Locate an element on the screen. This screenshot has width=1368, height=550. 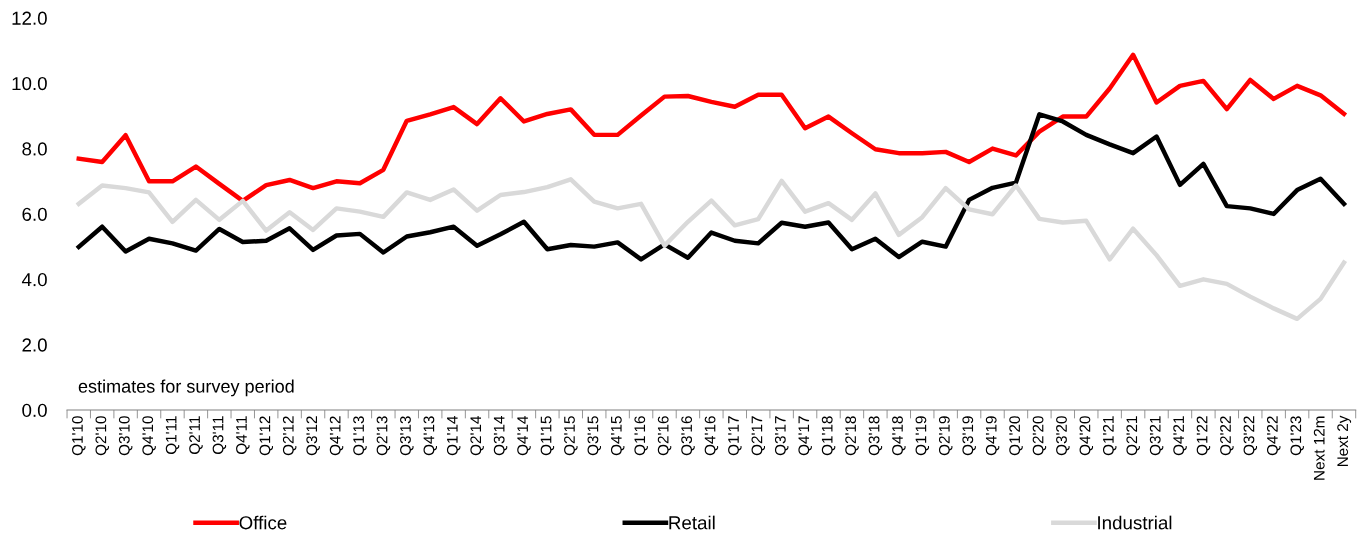
x-tick-label: Q2'12 is located at coordinates (289, 436).